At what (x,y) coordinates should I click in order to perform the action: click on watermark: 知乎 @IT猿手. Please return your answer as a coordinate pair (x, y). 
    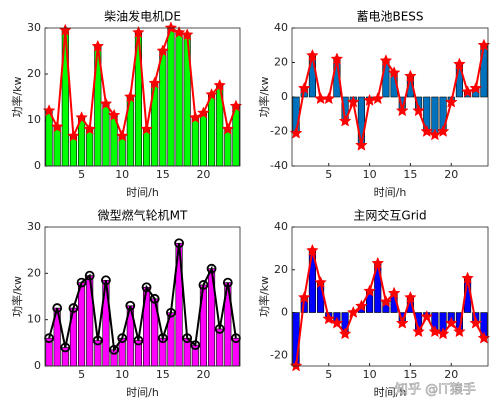
    Looking at the image, I should click on (435, 390).